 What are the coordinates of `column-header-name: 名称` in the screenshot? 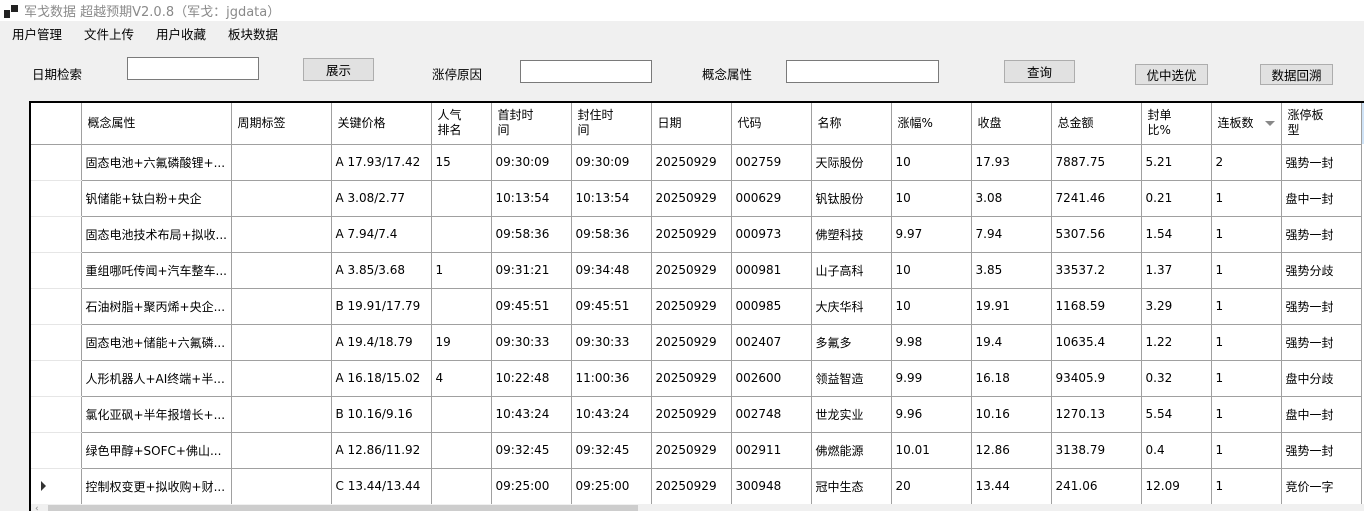 It's located at (851, 124).